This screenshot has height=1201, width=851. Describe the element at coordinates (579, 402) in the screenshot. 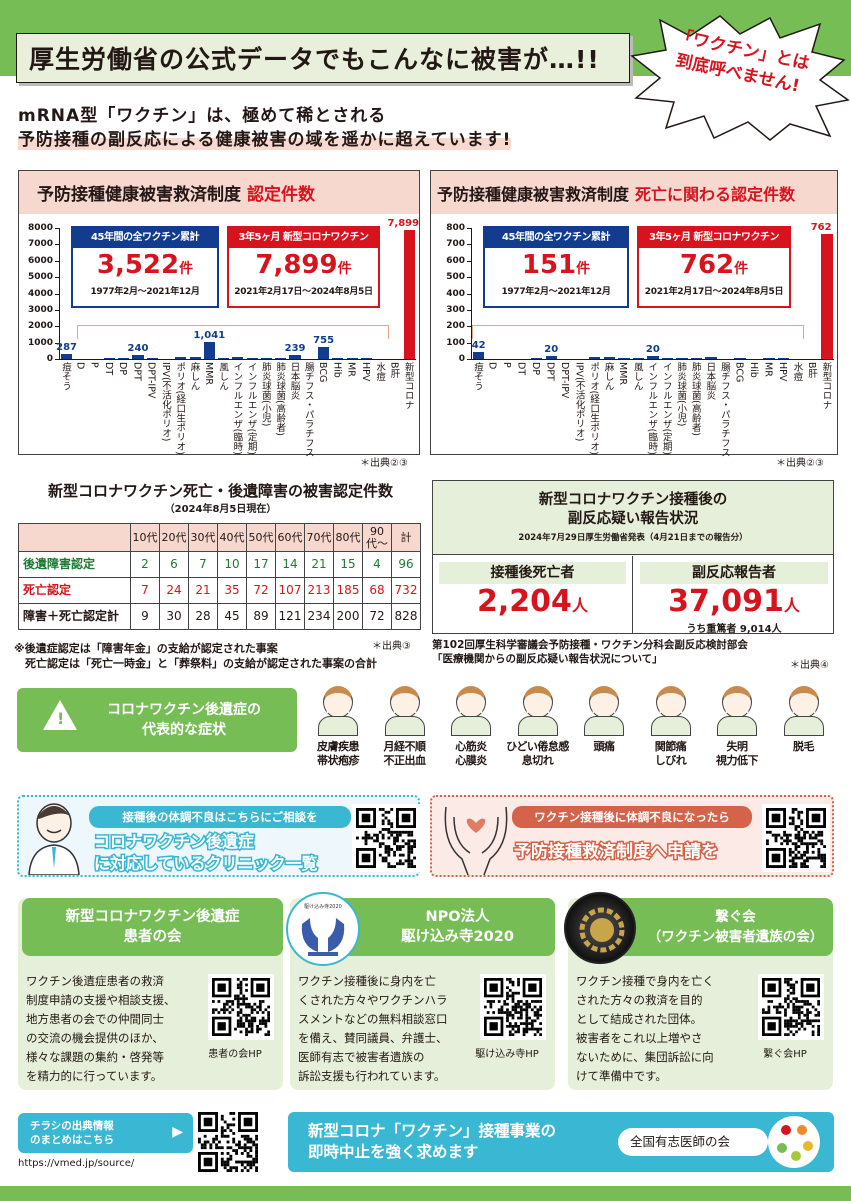

I see `x-tick-label: IPV(不活化ポリオ)` at that location.